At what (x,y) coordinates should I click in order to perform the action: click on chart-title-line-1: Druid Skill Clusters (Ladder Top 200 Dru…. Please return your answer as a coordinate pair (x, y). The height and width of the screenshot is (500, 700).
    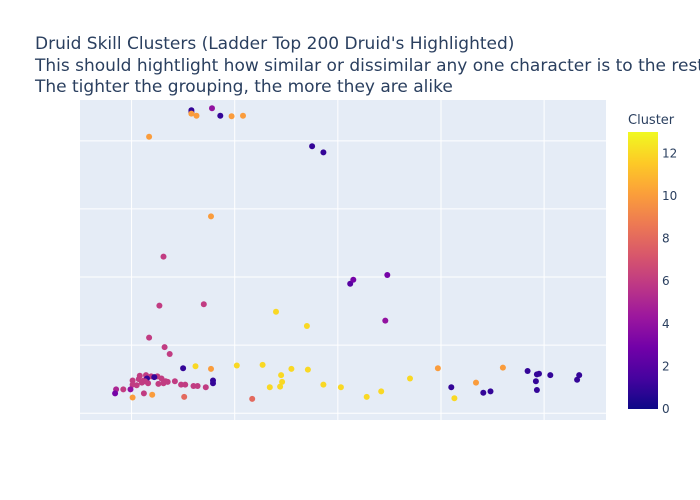
    Looking at the image, I should click on (275, 44).